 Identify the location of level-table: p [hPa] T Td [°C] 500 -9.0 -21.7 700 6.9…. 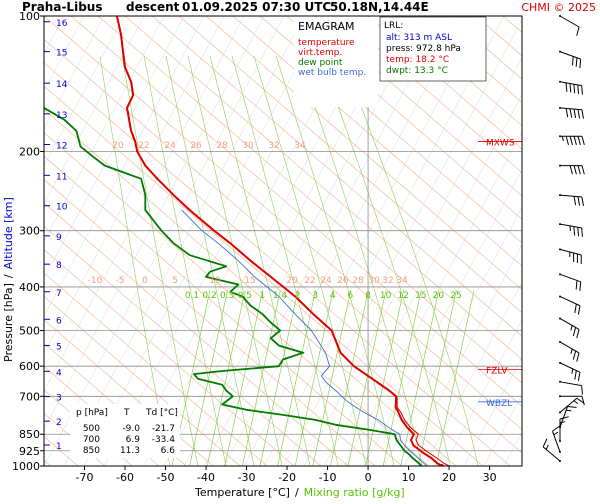
(125, 431).